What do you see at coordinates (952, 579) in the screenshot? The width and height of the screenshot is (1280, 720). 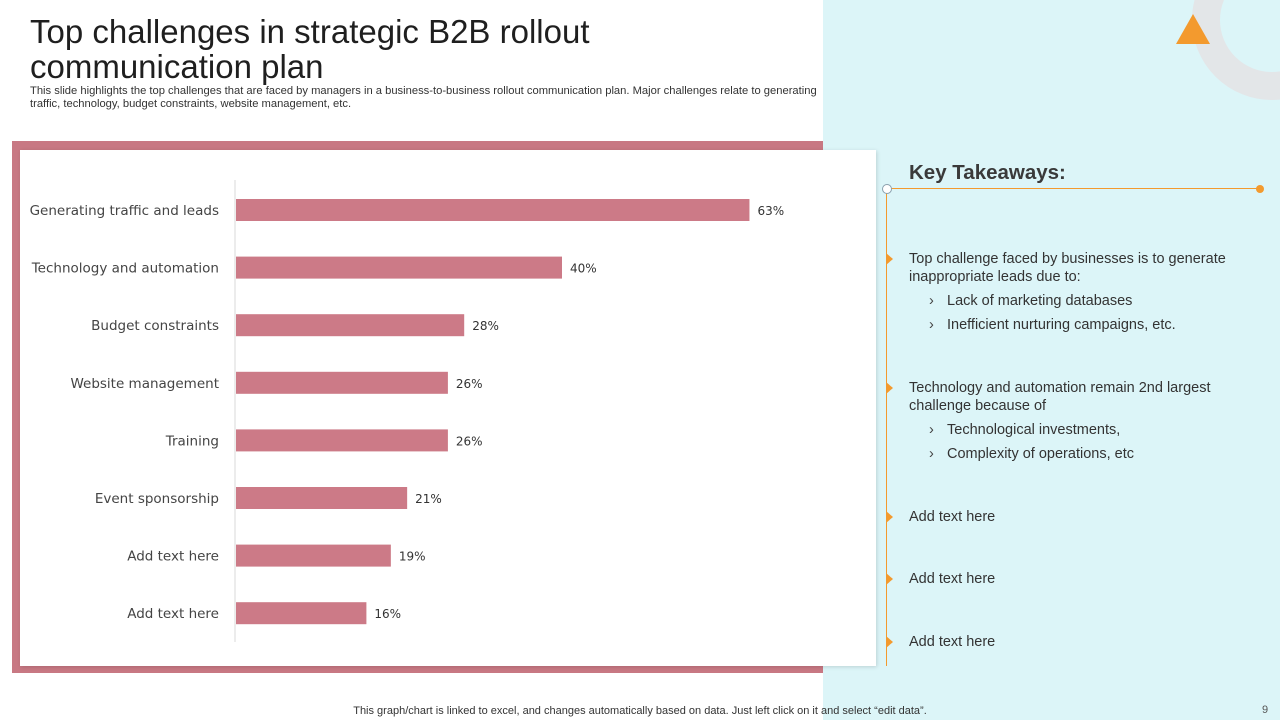 I see `takeaway-item-4: Add text here` at bounding box center [952, 579].